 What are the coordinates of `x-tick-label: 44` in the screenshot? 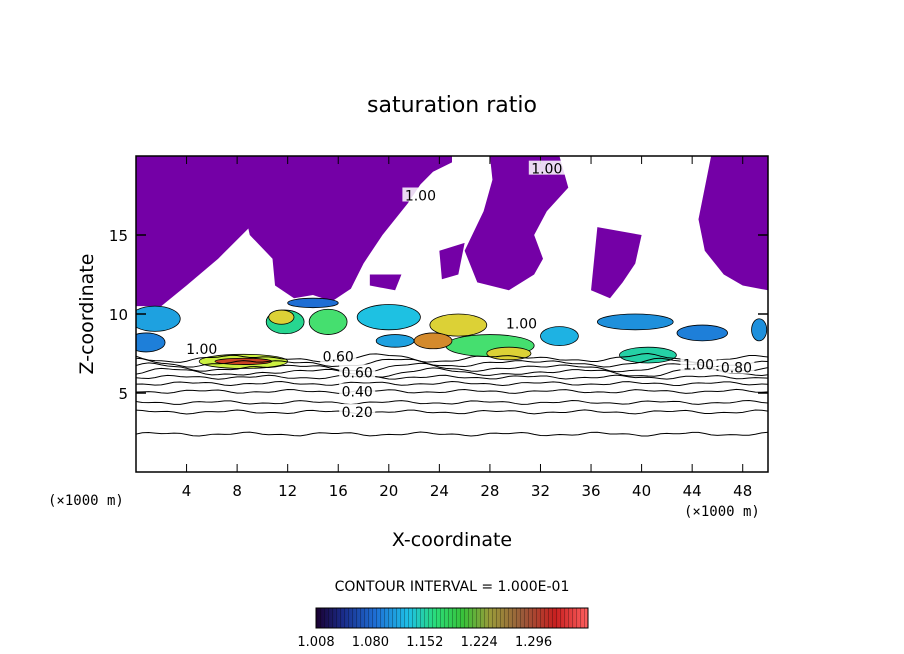 It's located at (692, 491).